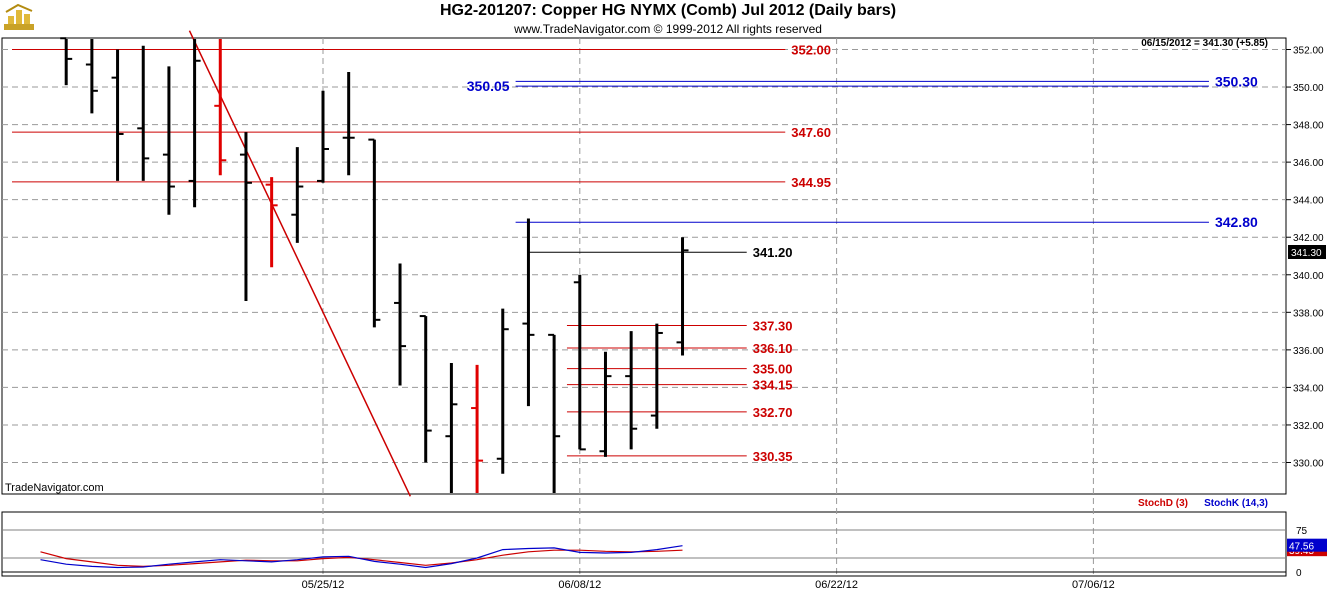  I want to click on y-tick-label: 350.00, so click(1308, 88).